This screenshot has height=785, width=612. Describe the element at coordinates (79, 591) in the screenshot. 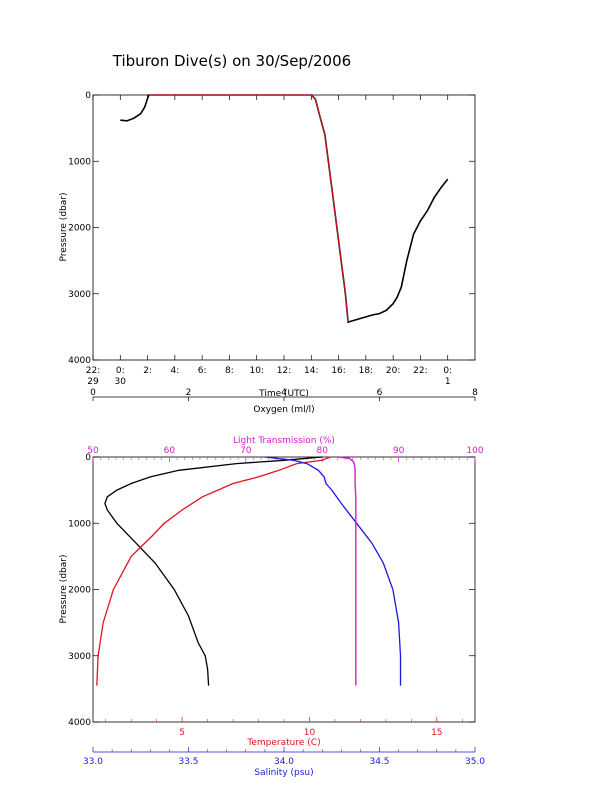

I see `profile-y-tick-label: 2000` at that location.